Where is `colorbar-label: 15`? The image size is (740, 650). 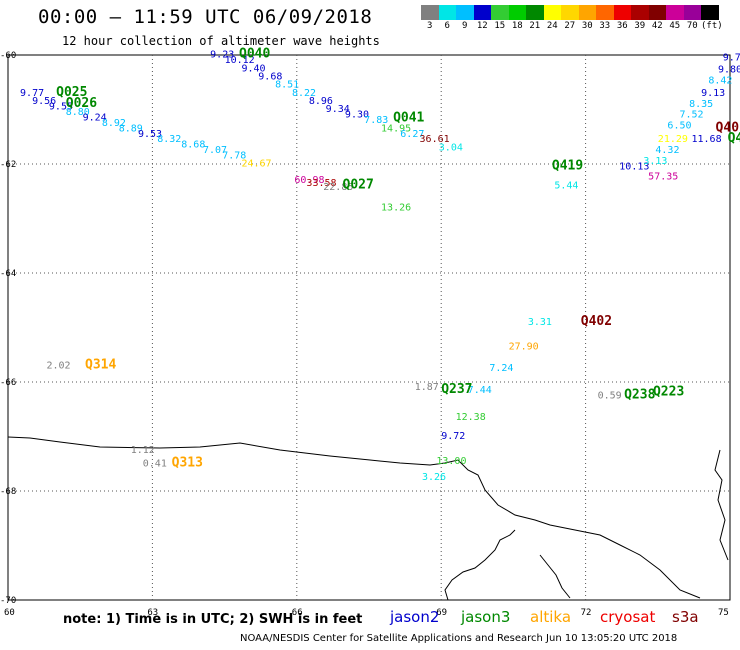 colorbar-label: 15 is located at coordinates (500, 26).